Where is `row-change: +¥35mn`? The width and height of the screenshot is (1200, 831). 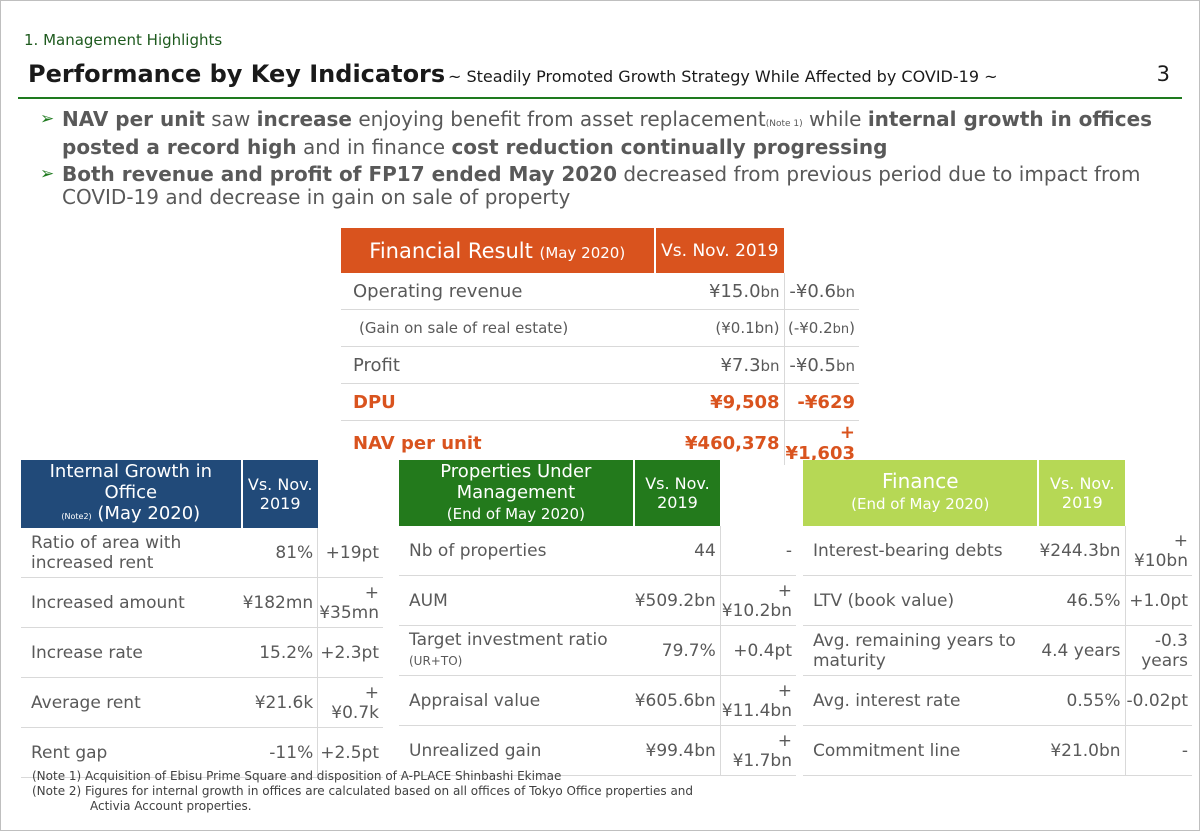
row-change: +¥35mn is located at coordinates (350, 602).